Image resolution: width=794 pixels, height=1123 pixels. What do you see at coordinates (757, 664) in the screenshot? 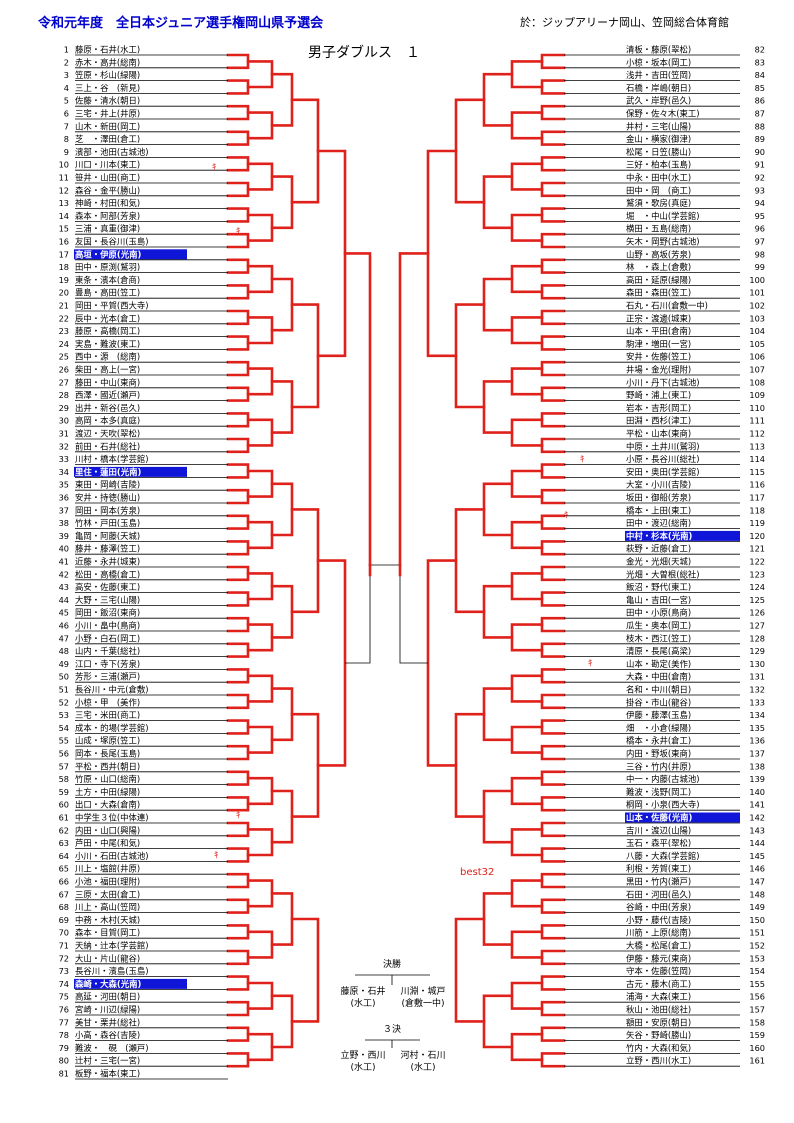
I see `entry-number: 130` at bounding box center [757, 664].